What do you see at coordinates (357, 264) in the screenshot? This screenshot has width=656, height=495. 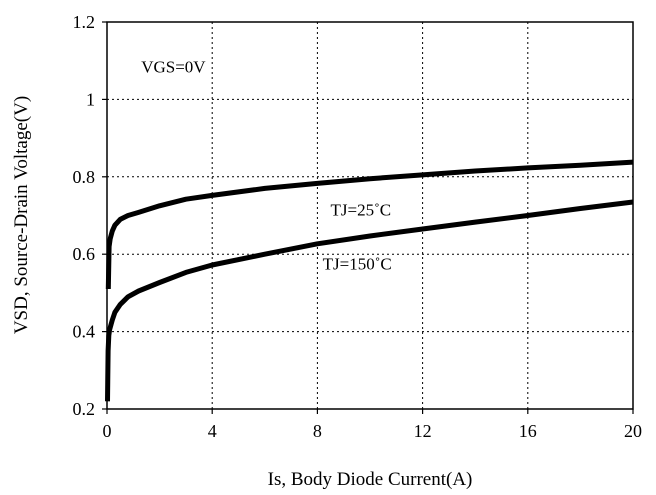 I see `annotation-2: TJ=150˚C` at bounding box center [357, 264].